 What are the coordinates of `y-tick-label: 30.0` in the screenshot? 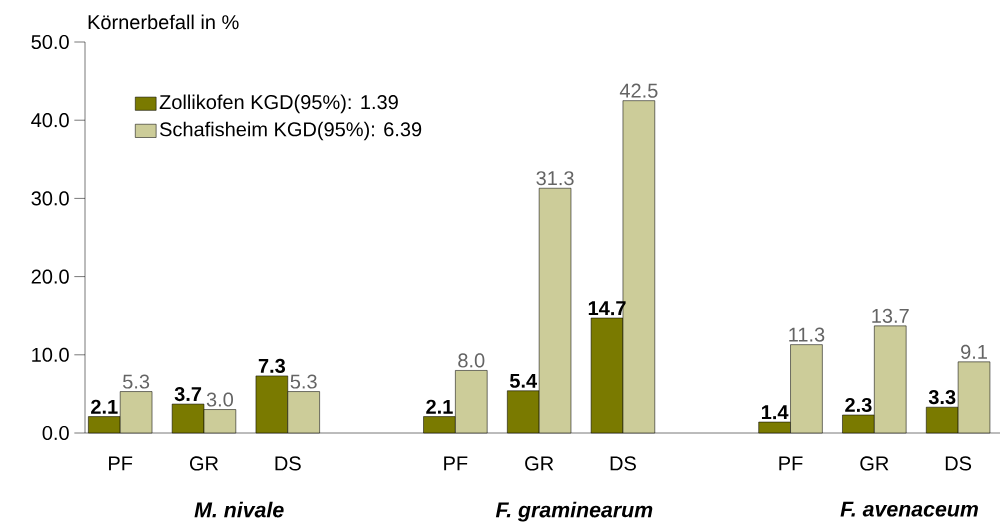 It's located at (50, 198).